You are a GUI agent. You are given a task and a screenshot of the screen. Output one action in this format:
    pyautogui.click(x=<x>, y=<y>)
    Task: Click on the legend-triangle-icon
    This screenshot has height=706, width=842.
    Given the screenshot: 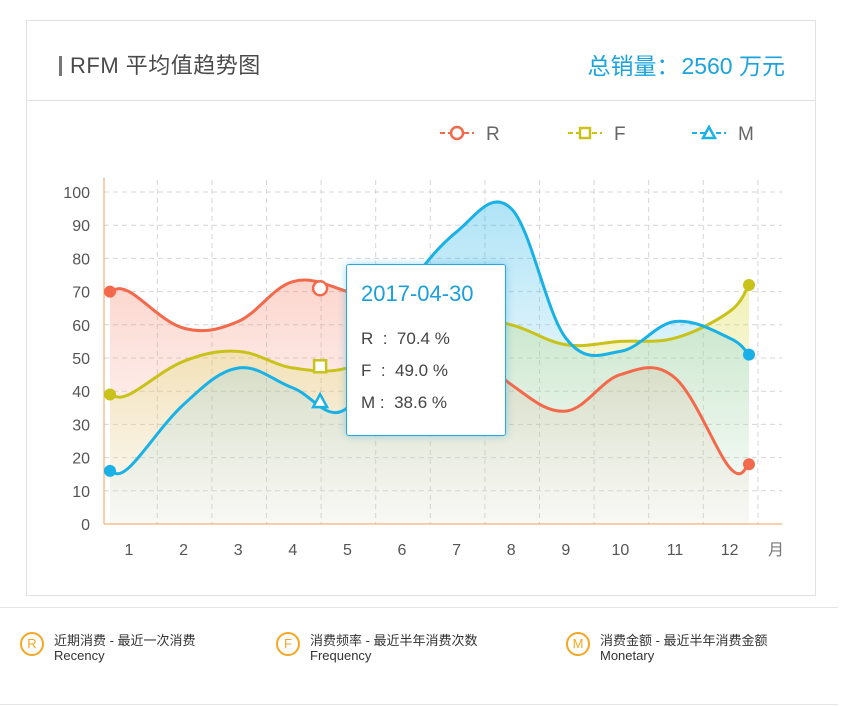 What is the action you would take?
    pyautogui.click(x=709, y=132)
    